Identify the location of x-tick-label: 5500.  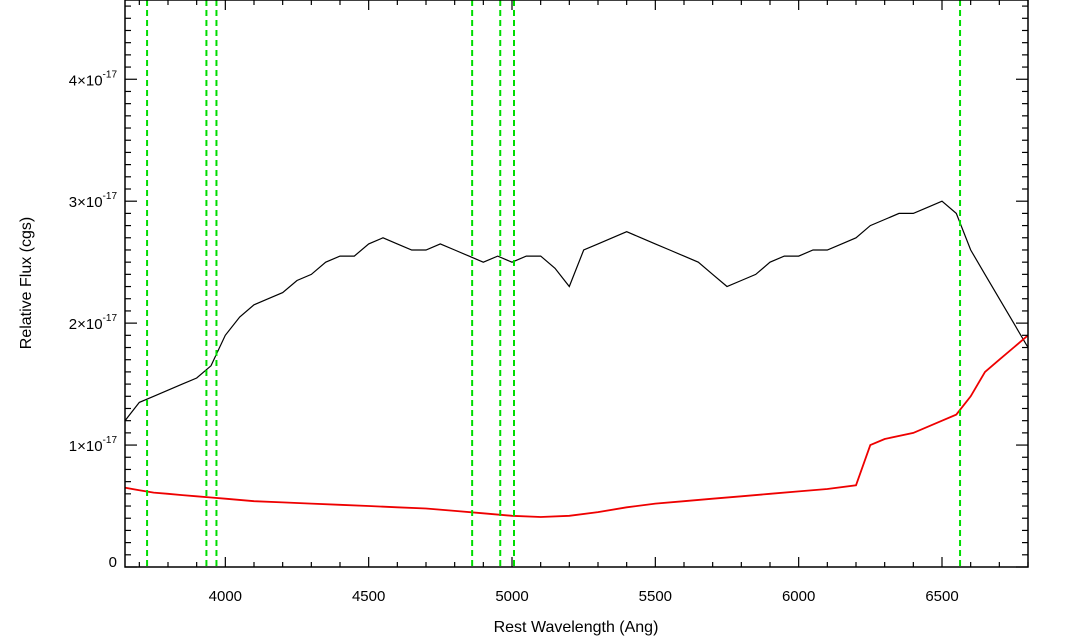
(655, 596).